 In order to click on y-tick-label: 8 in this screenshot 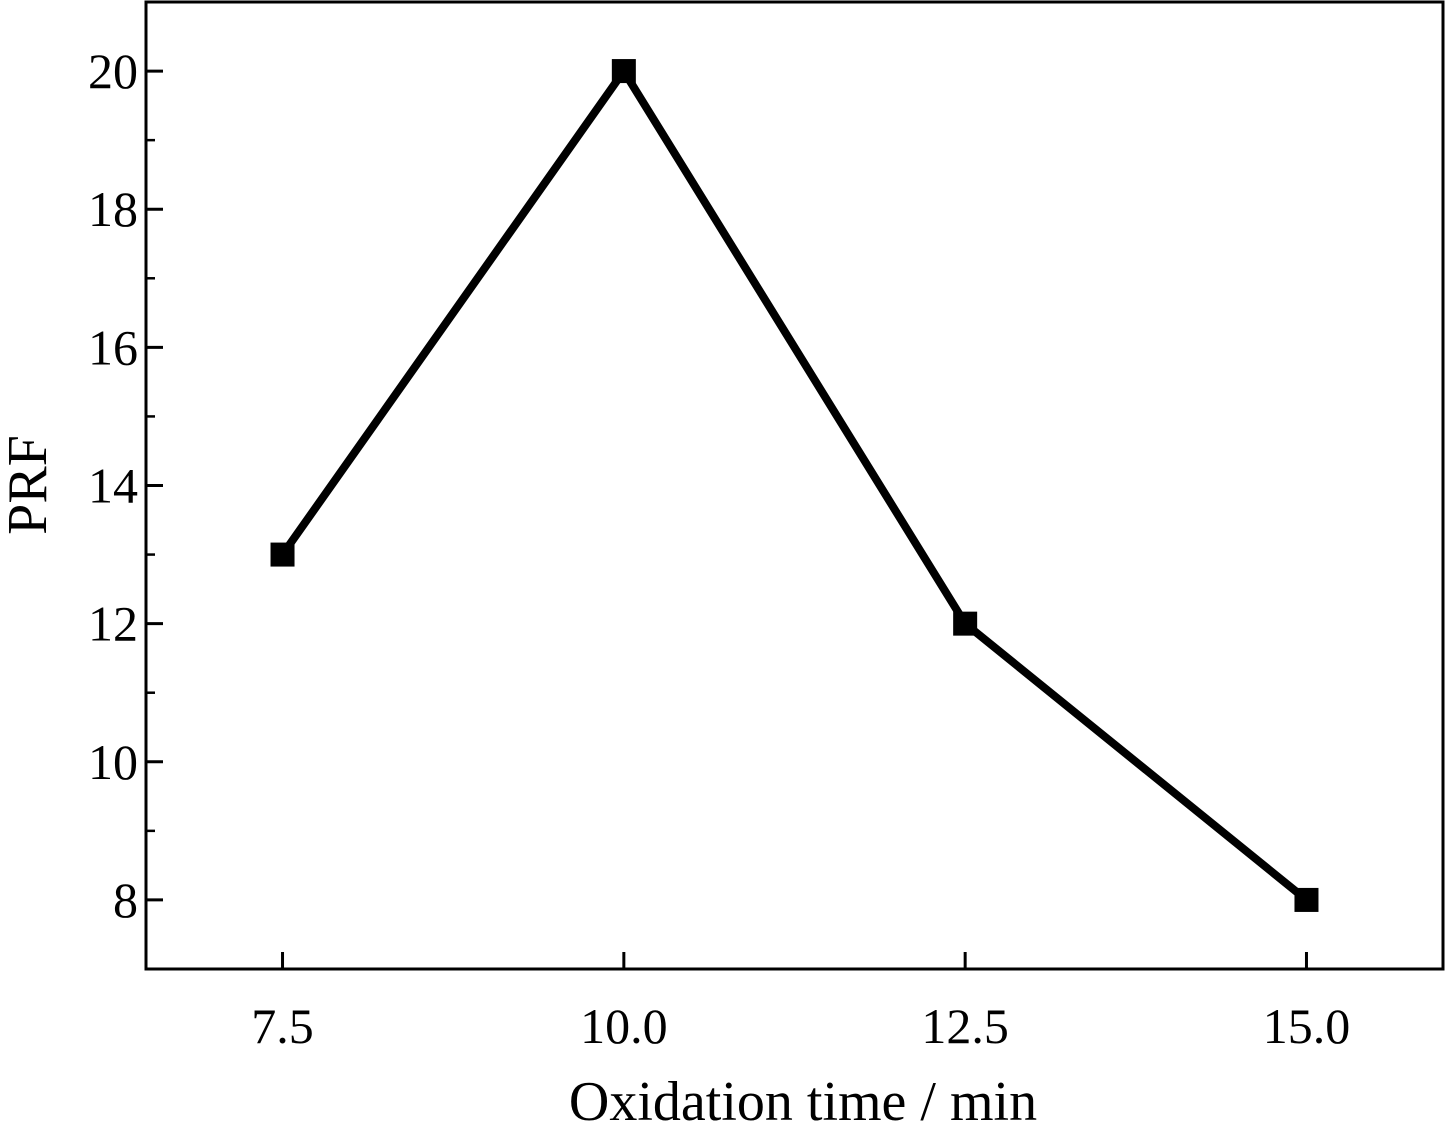, I will do `click(125, 900)`.